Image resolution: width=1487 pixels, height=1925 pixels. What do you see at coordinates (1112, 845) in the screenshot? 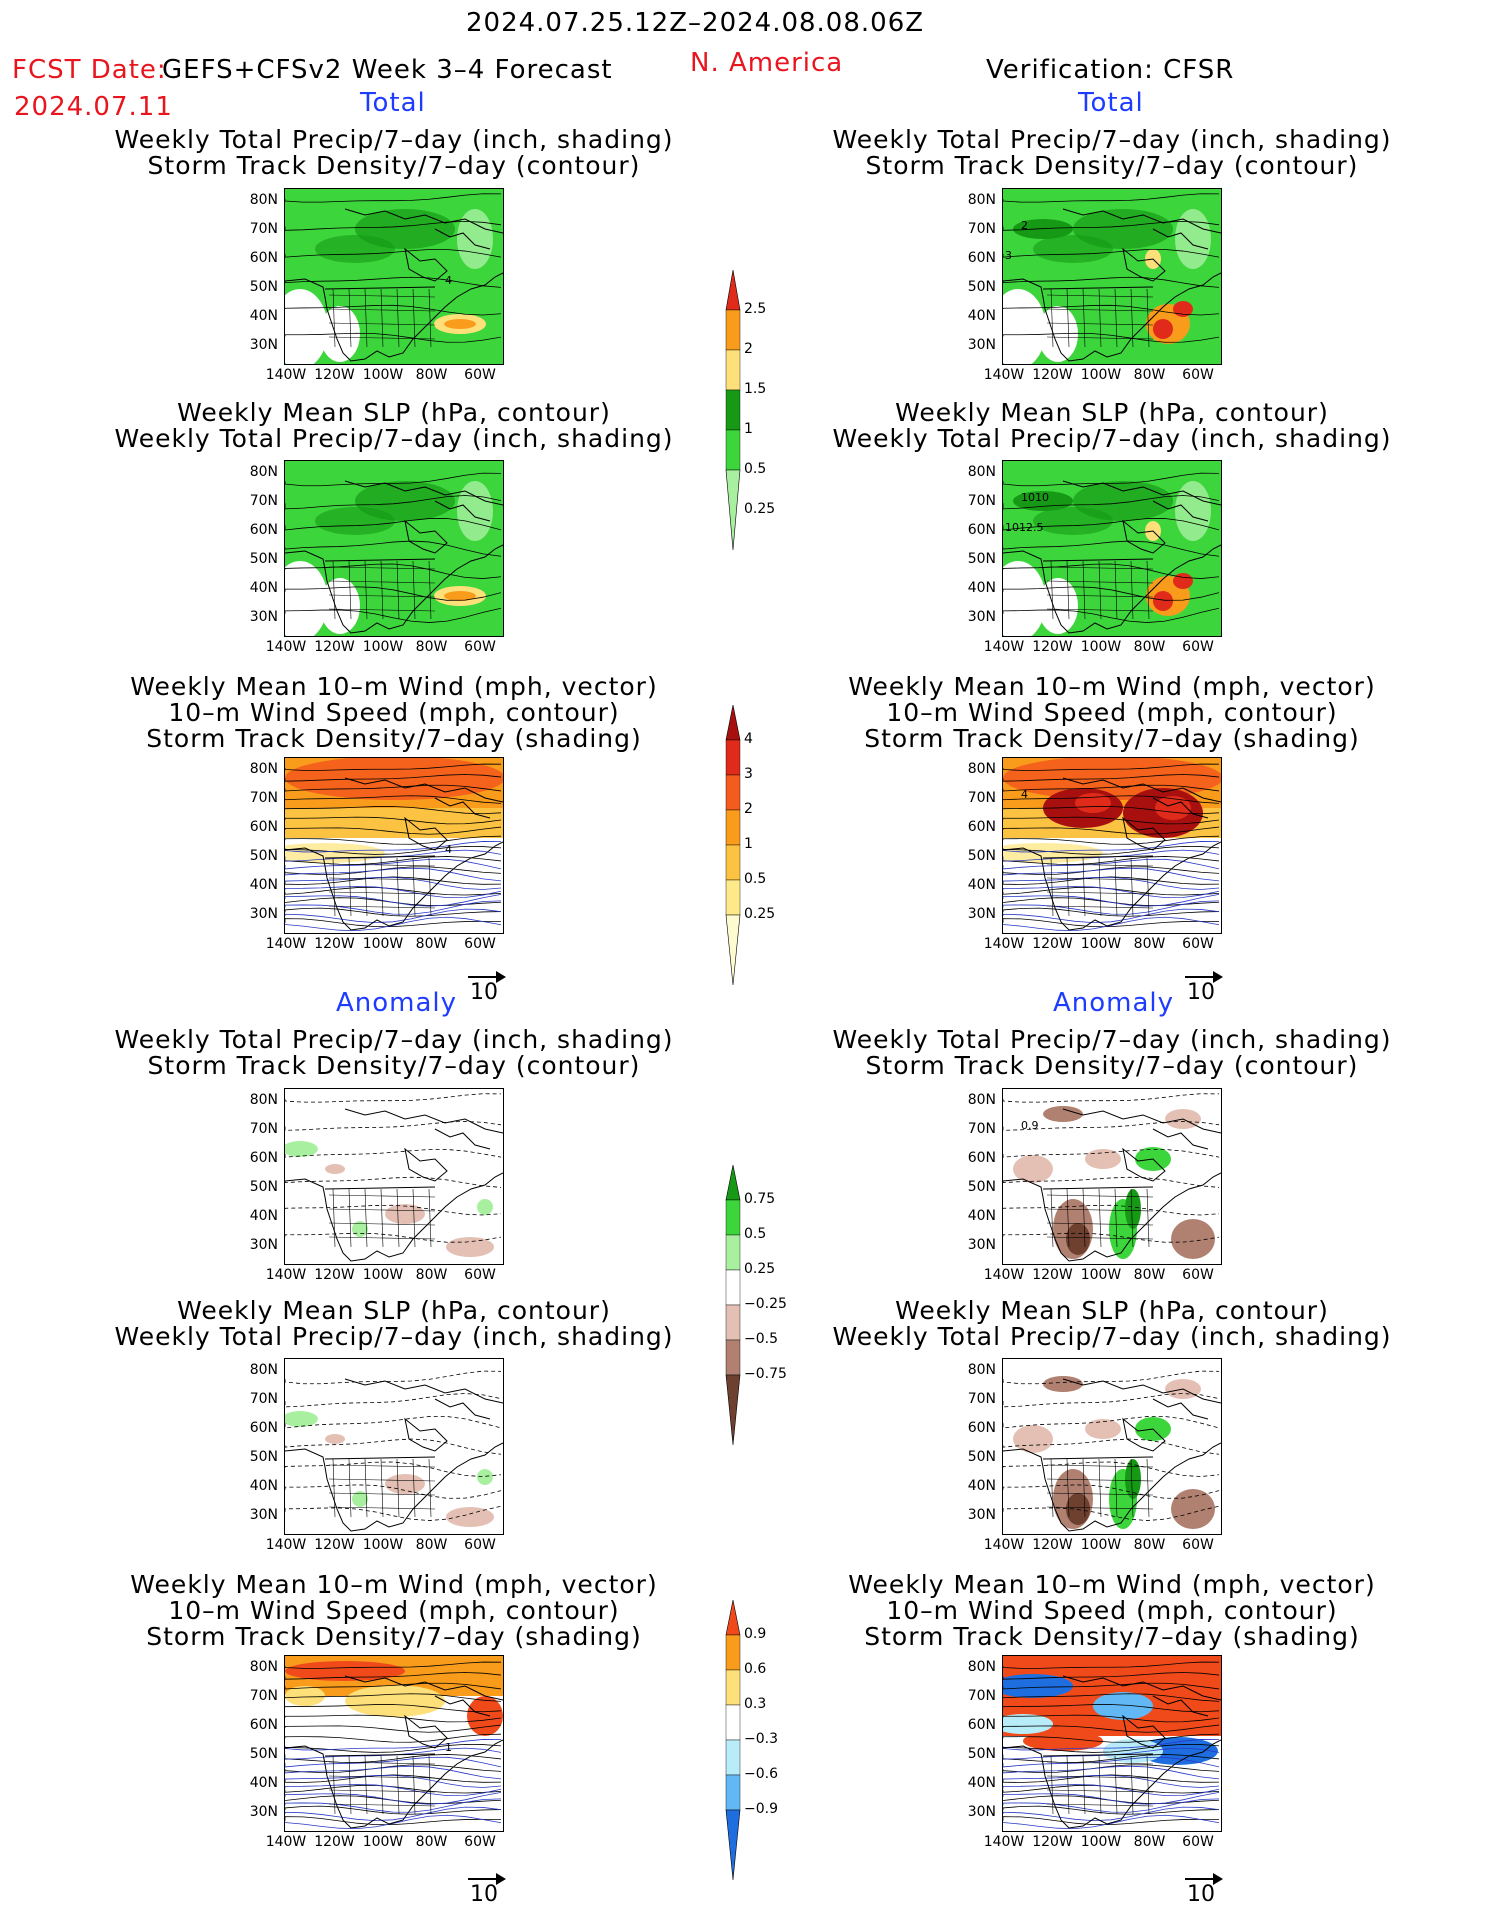
I see `map-obs-2: 4` at bounding box center [1112, 845].